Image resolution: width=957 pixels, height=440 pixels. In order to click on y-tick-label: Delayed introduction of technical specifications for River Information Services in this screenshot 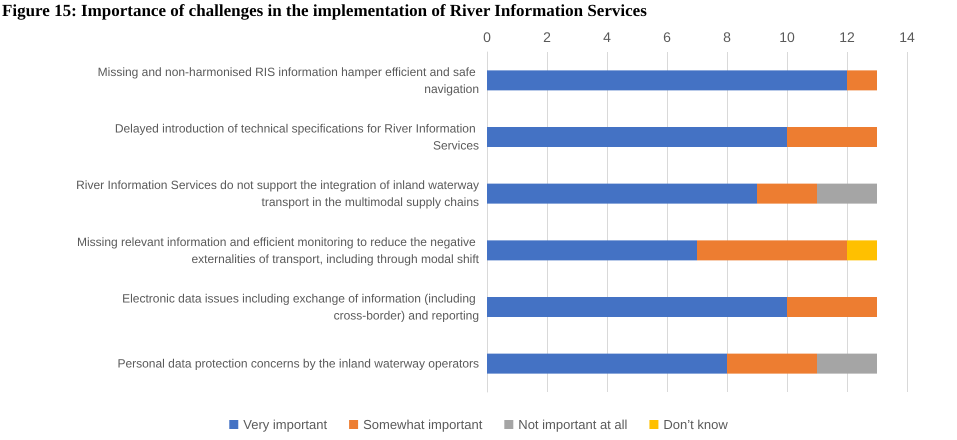, I will do `click(296, 137)`.